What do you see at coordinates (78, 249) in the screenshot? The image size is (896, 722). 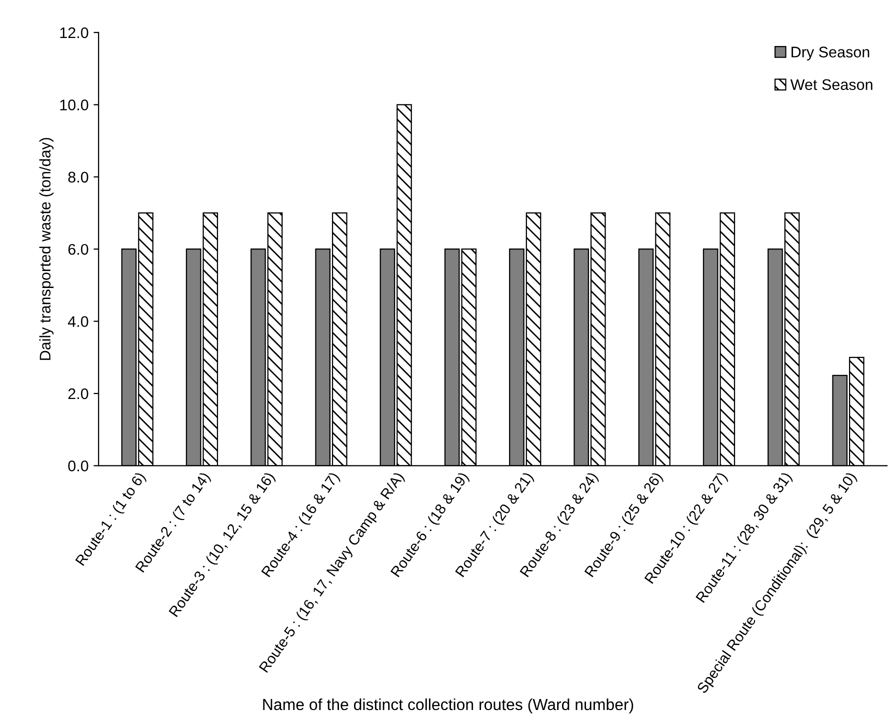 I see `y-tick-label: 6.0` at bounding box center [78, 249].